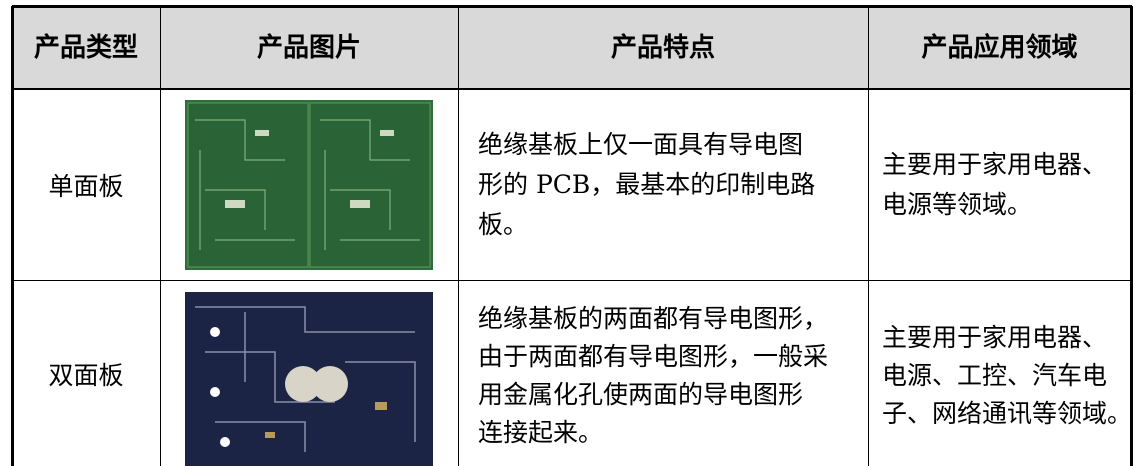 This screenshot has height=466, width=1137. What do you see at coordinates (85, 48) in the screenshot?
I see `header-cell: 产品类型` at bounding box center [85, 48].